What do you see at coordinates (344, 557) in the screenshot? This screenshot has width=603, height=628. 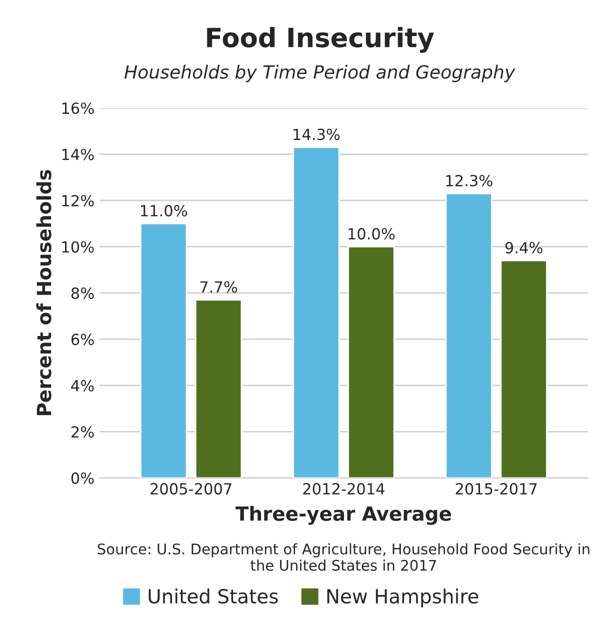 I see `source-note: Source: U.S. Department of Agriculture, Household Food Security in the United States in 2017` at bounding box center [344, 557].